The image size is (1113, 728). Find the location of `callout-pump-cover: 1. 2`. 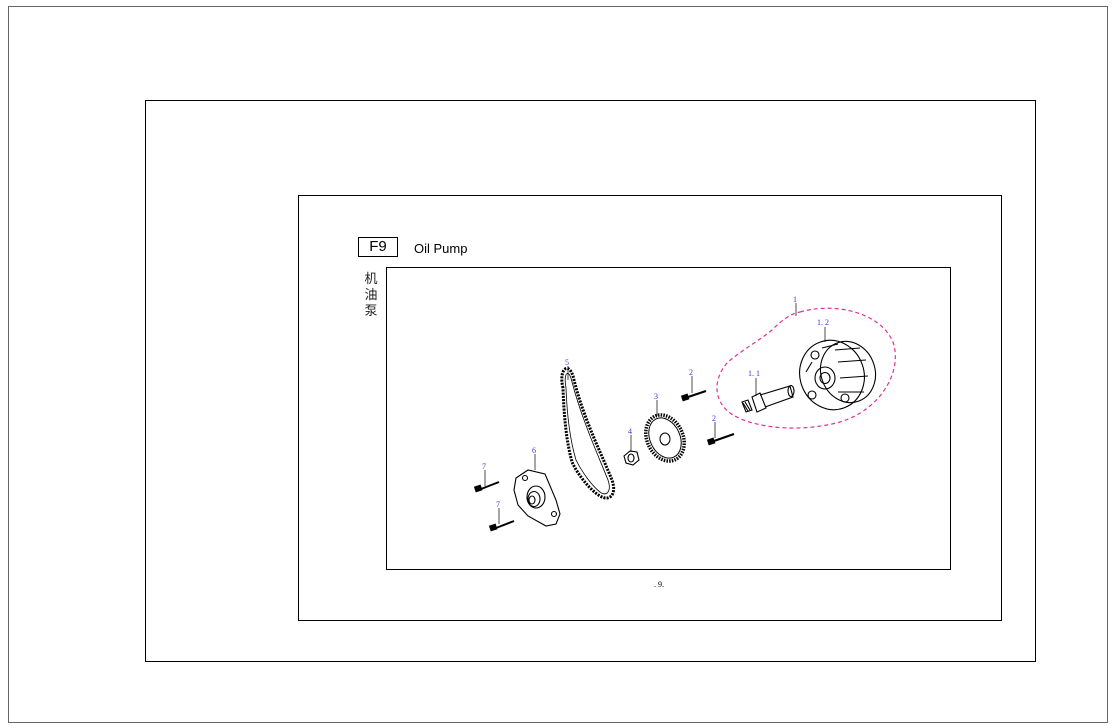

callout-pump-cover: 1. 2 is located at coordinates (823, 322).